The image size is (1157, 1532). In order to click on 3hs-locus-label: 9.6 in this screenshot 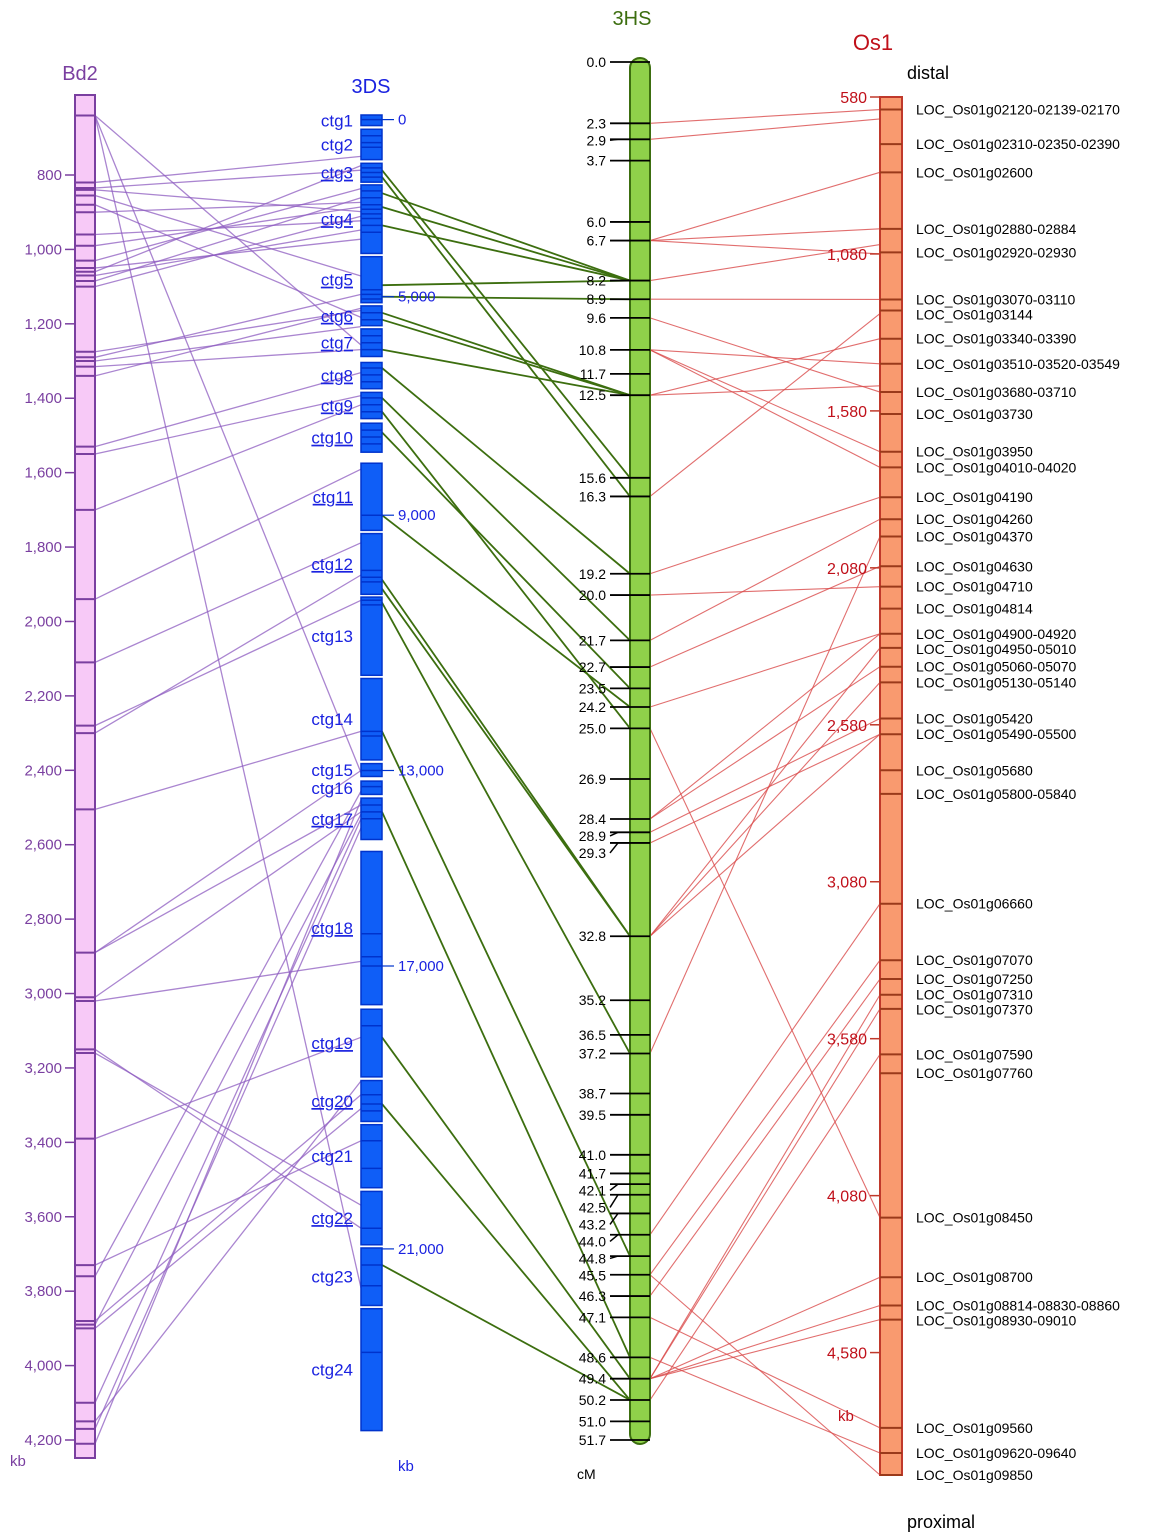, I will do `click(597, 318)`.